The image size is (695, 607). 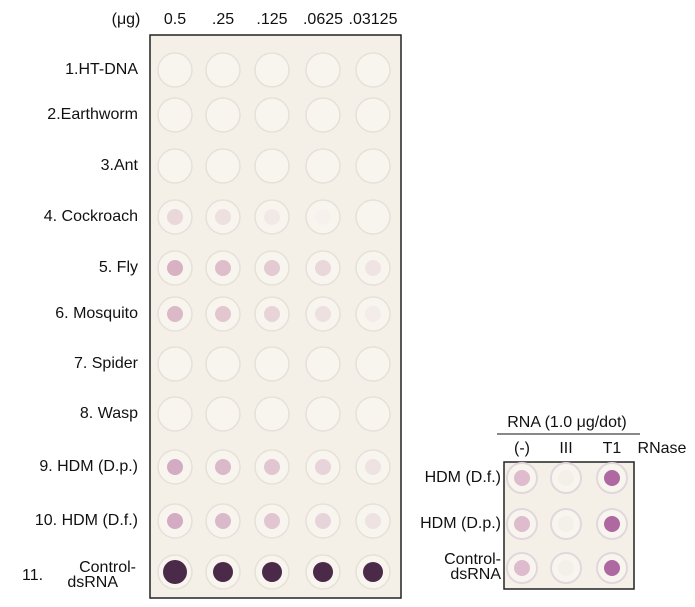 I want to click on row-label-line: Control-, so click(x=107, y=567).